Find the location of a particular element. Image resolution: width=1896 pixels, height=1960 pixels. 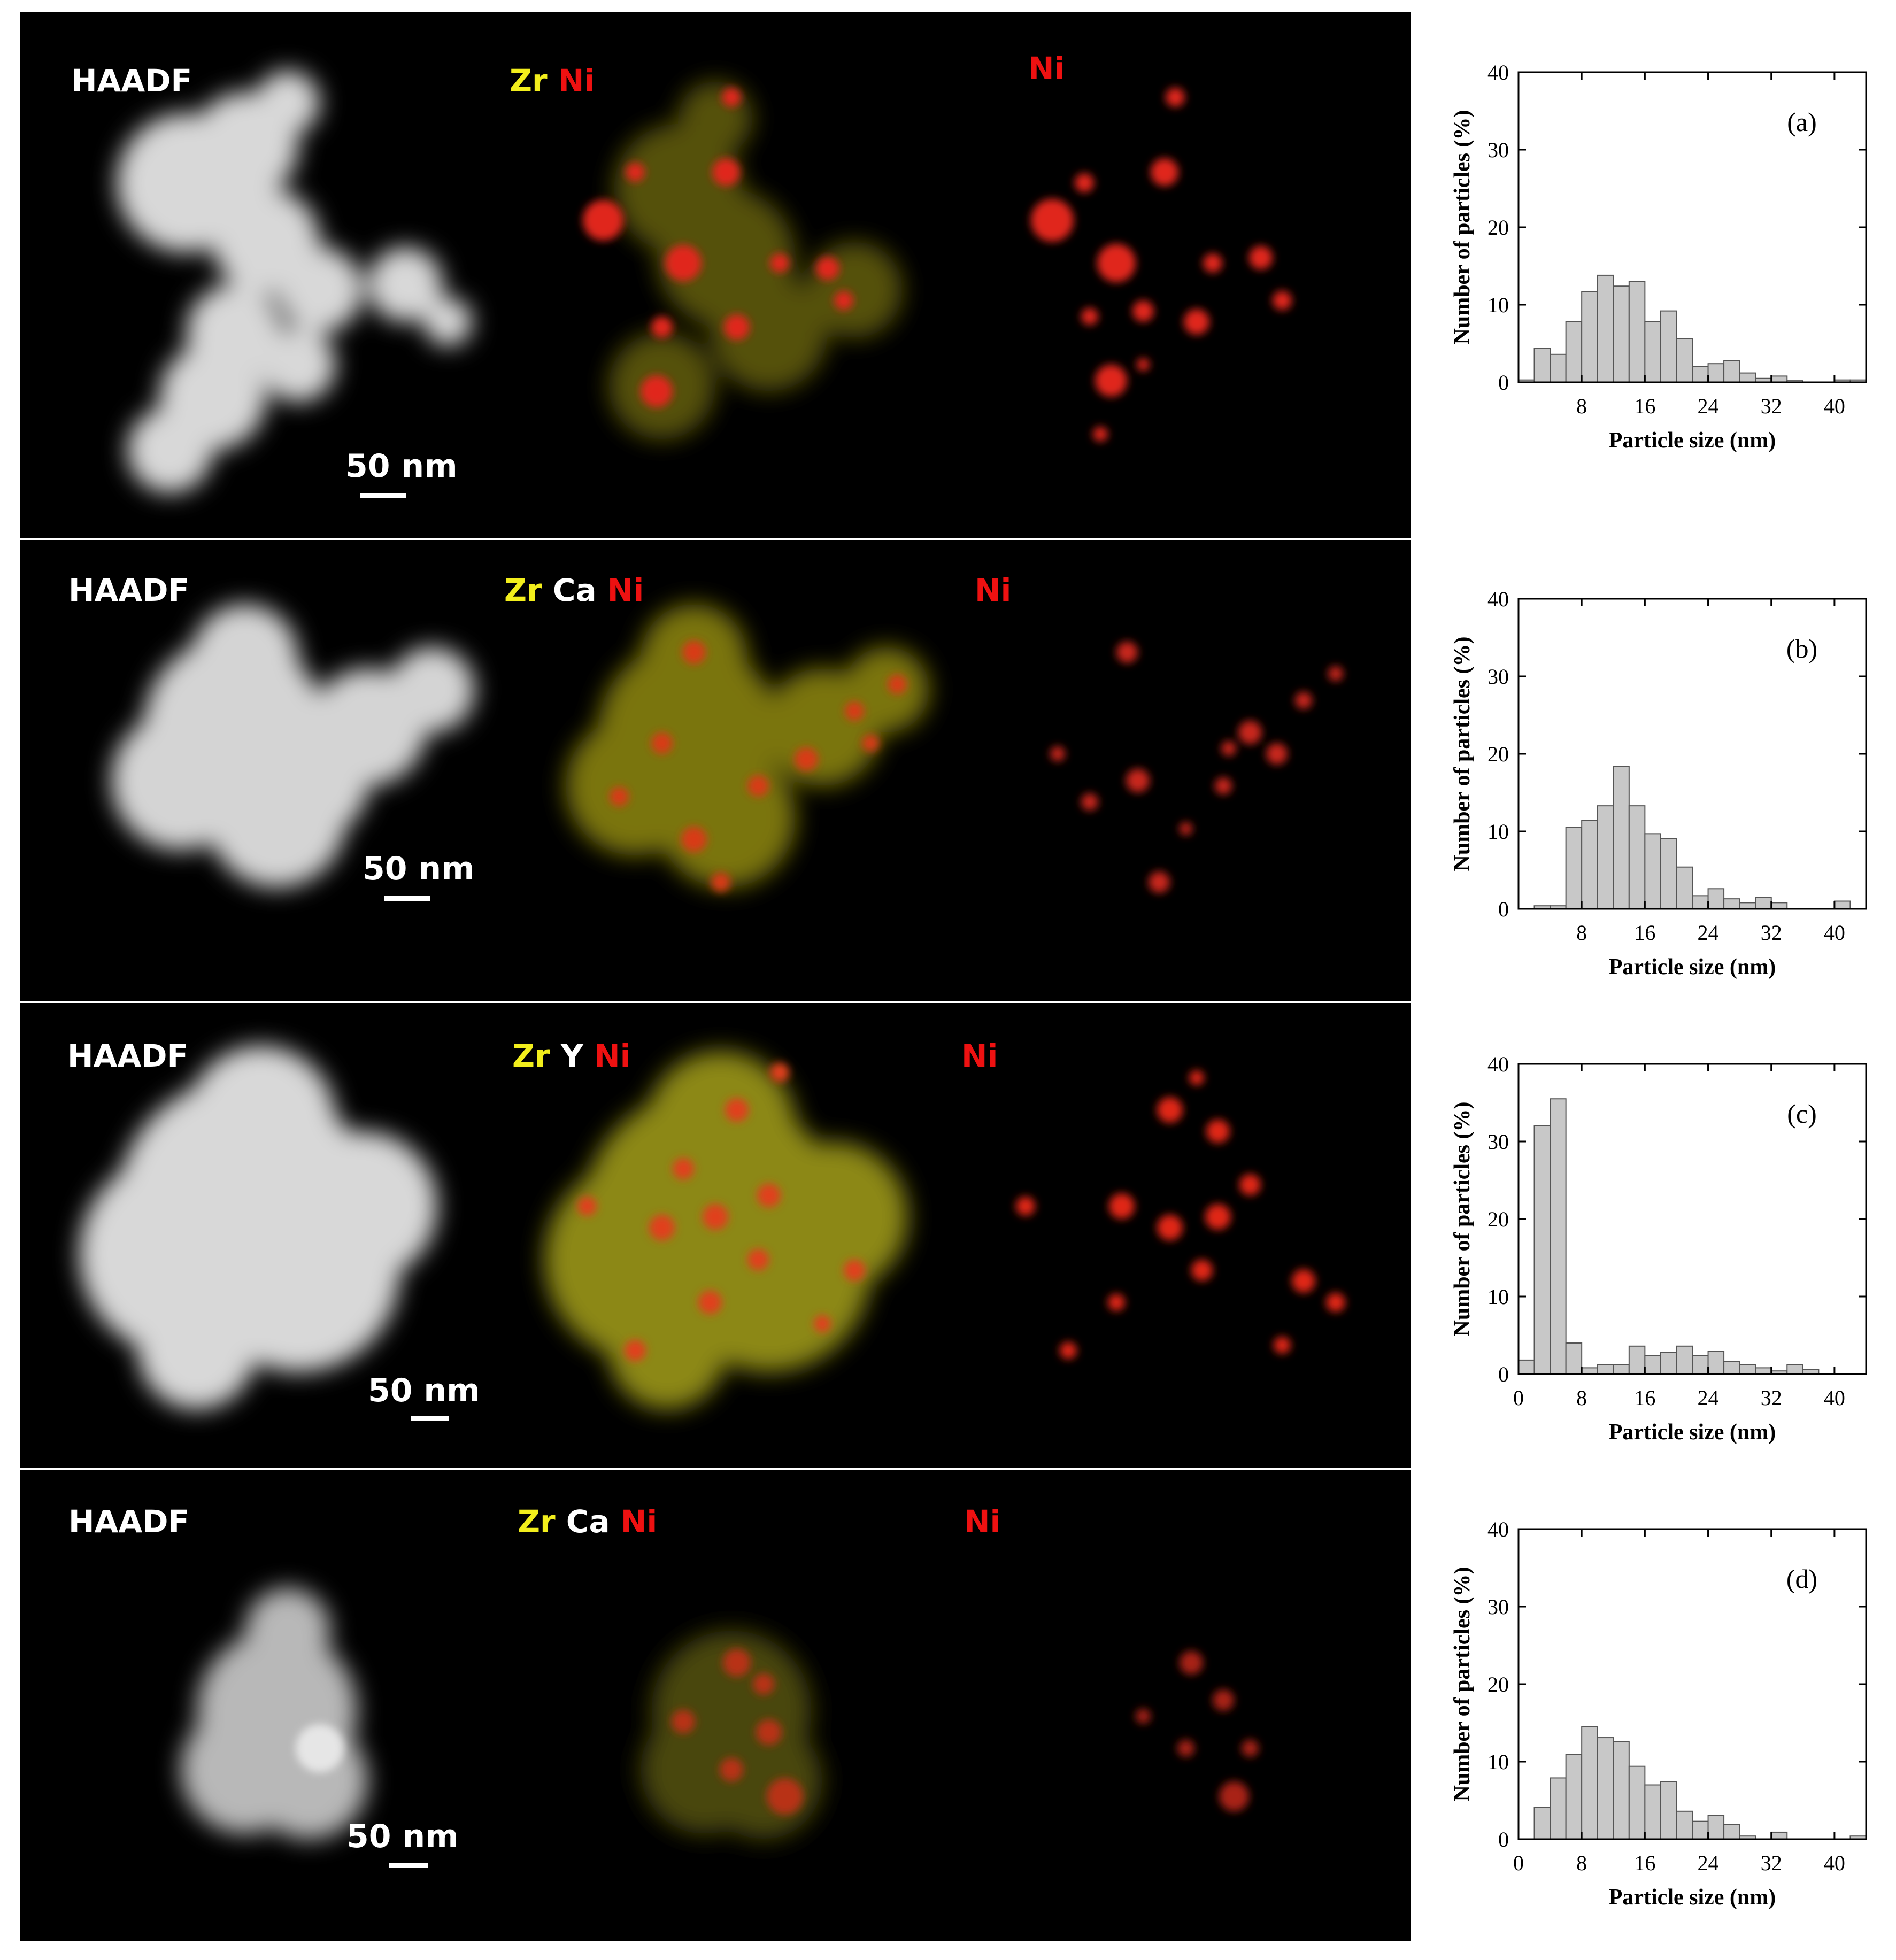

ni-label-a: Ni is located at coordinates (577, 81).